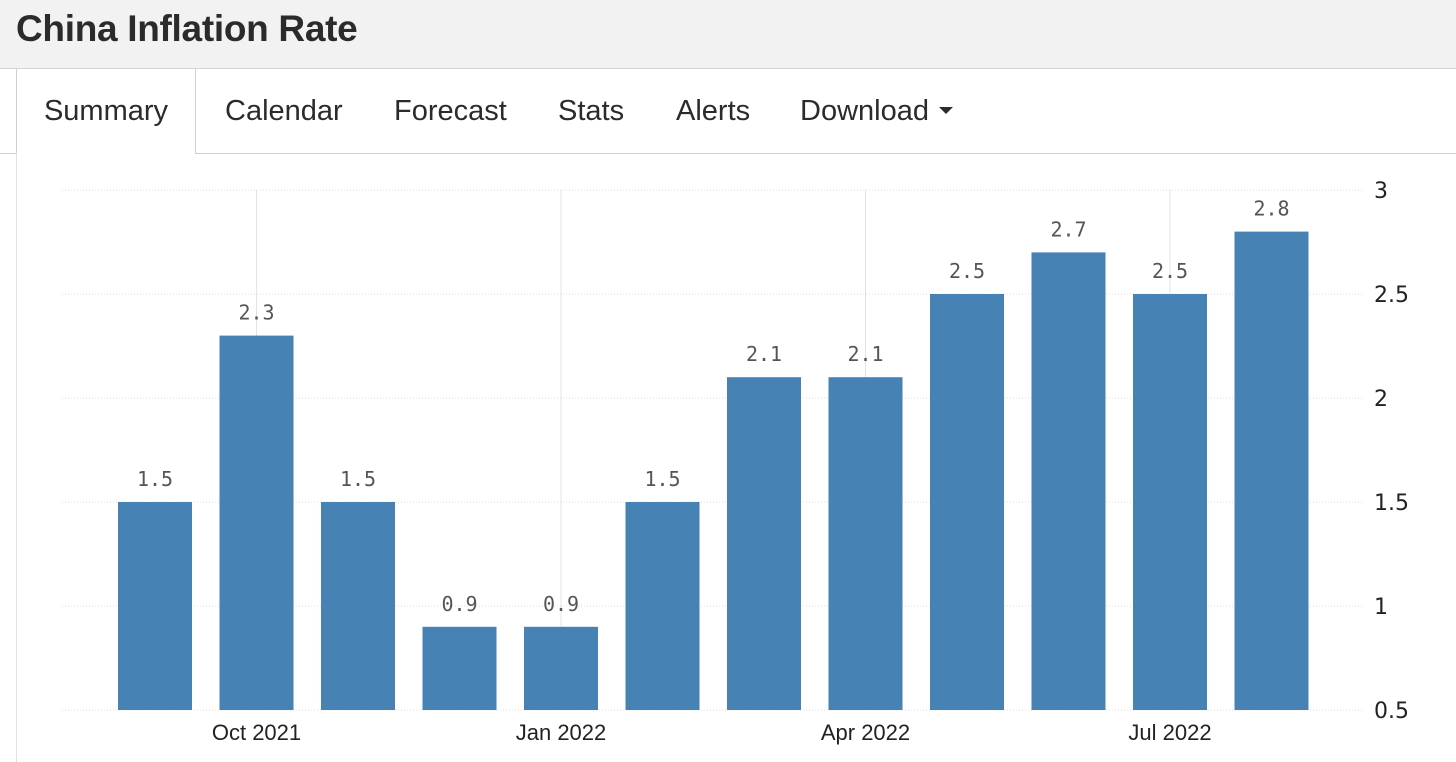 The image size is (1456, 762). Describe the element at coordinates (106, 111) in the screenshot. I see `tab-summary: Summary` at that location.